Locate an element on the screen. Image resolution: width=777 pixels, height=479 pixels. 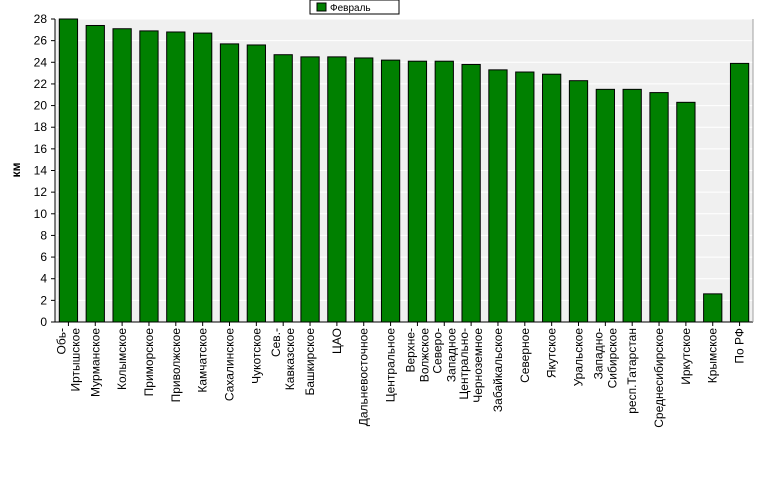
category-label: Западное is located at coordinates (451, 355).